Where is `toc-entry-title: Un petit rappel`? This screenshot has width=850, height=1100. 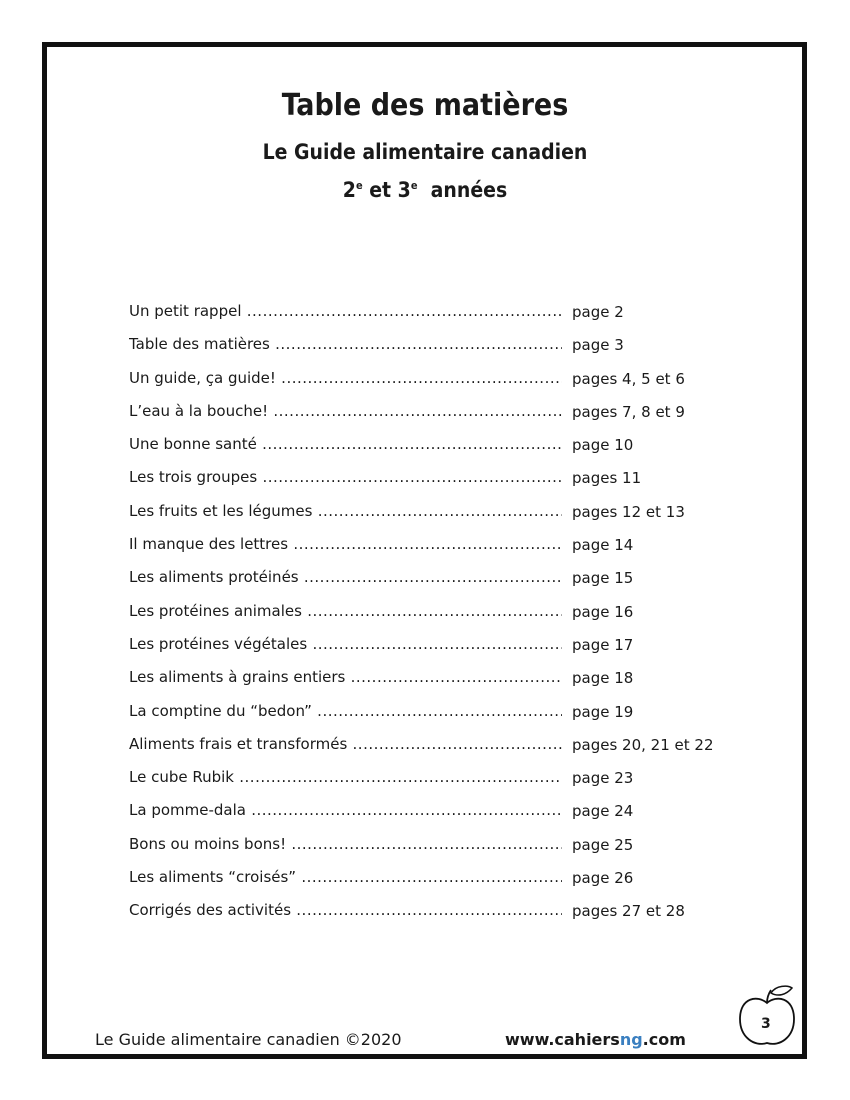 toc-entry-title: Un petit rappel is located at coordinates (345, 311).